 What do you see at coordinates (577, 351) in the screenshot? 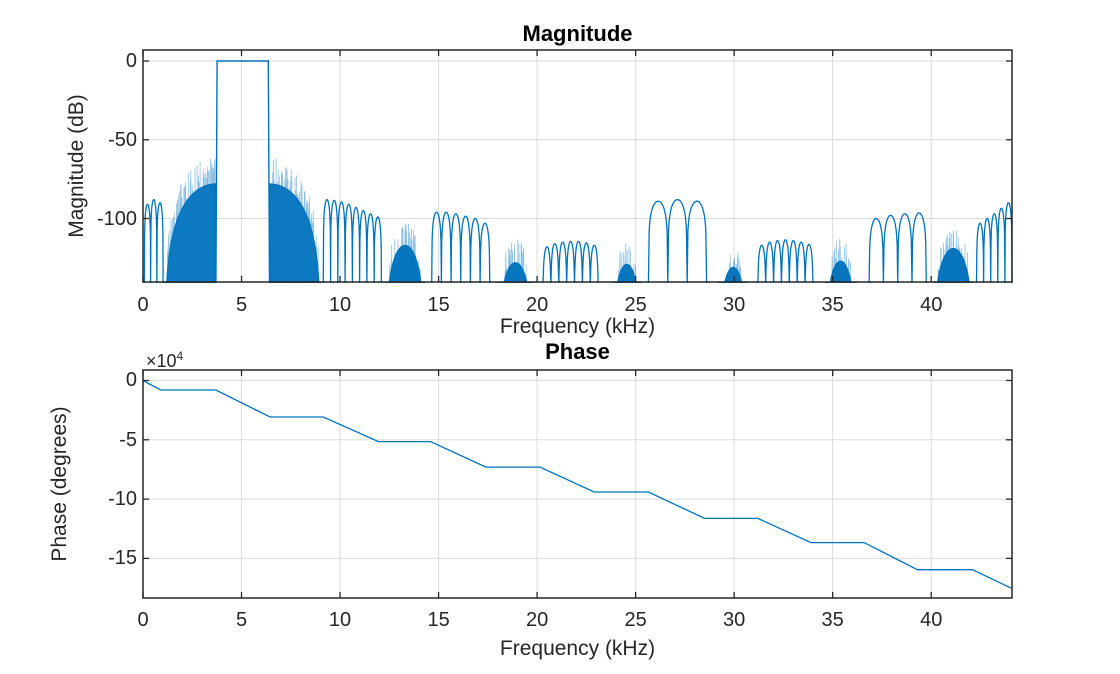
I see `phase-title: Phase` at bounding box center [577, 351].